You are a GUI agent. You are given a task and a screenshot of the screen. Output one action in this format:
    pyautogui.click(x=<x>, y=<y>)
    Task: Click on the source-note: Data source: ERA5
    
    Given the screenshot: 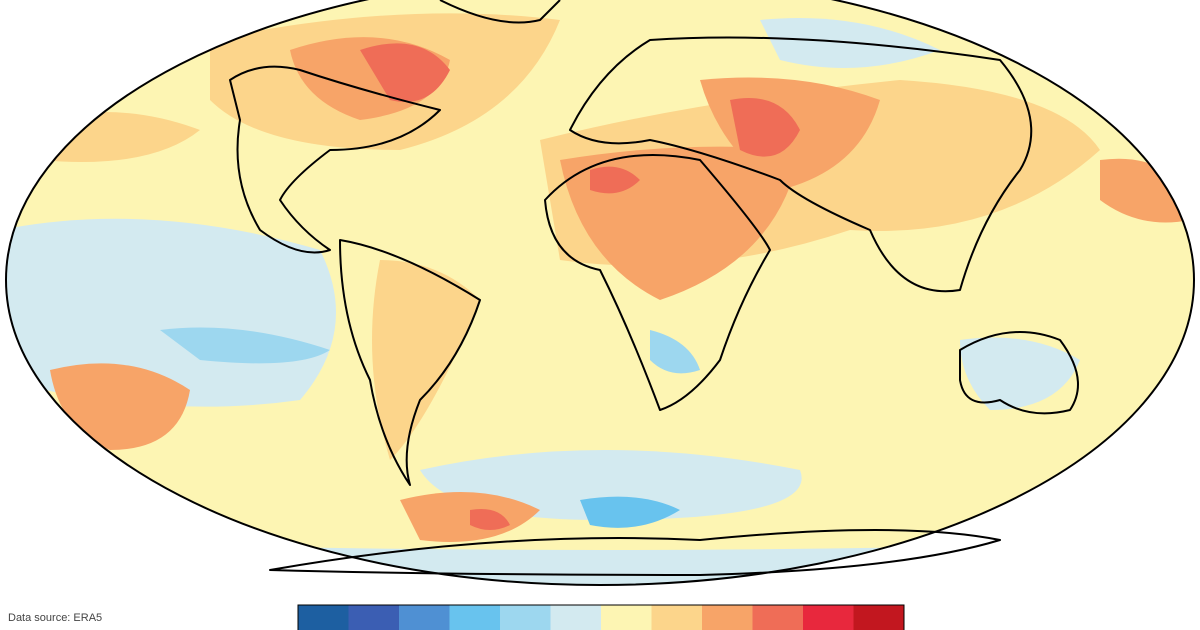 What is the action you would take?
    pyautogui.click(x=55, y=618)
    